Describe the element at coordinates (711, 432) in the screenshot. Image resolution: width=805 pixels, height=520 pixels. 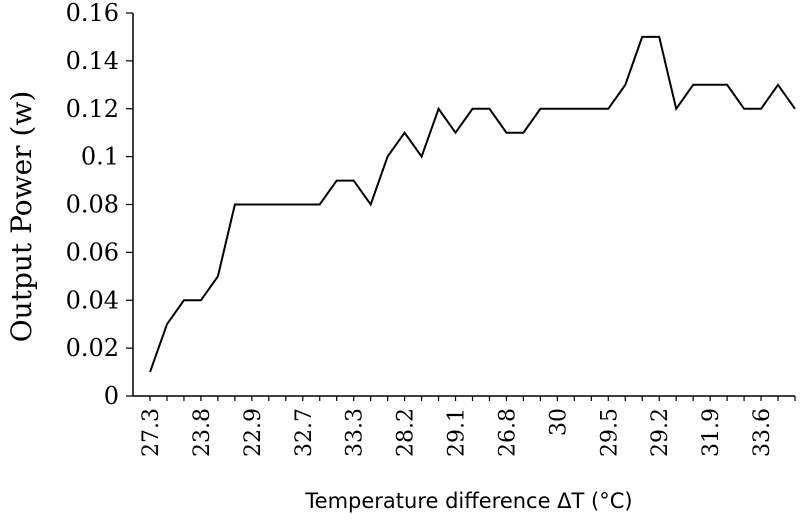
I see `x-tick-label: 31.9` at that location.